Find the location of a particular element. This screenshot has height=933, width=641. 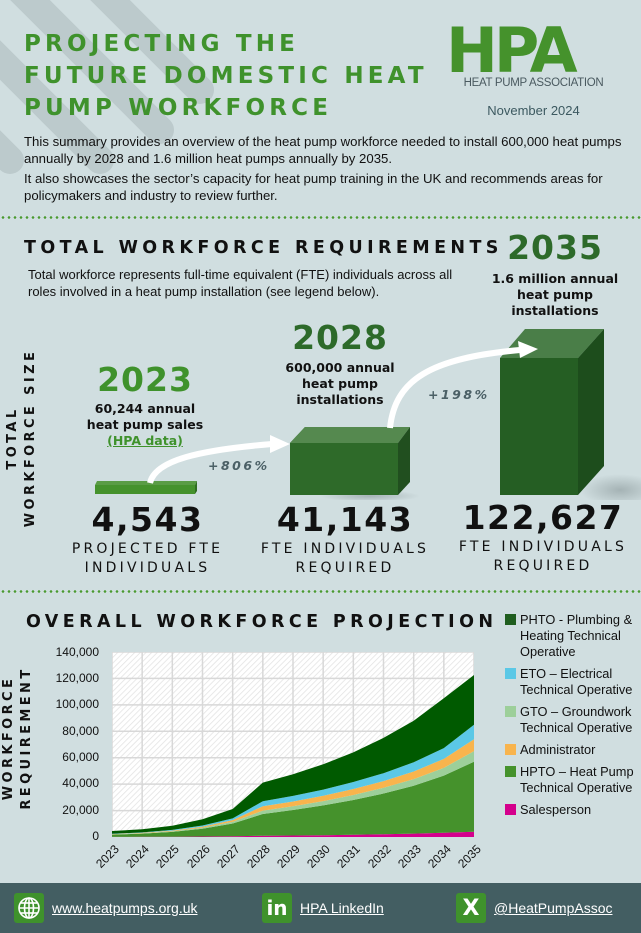

x-tick: 2031 is located at coordinates (349, 856).